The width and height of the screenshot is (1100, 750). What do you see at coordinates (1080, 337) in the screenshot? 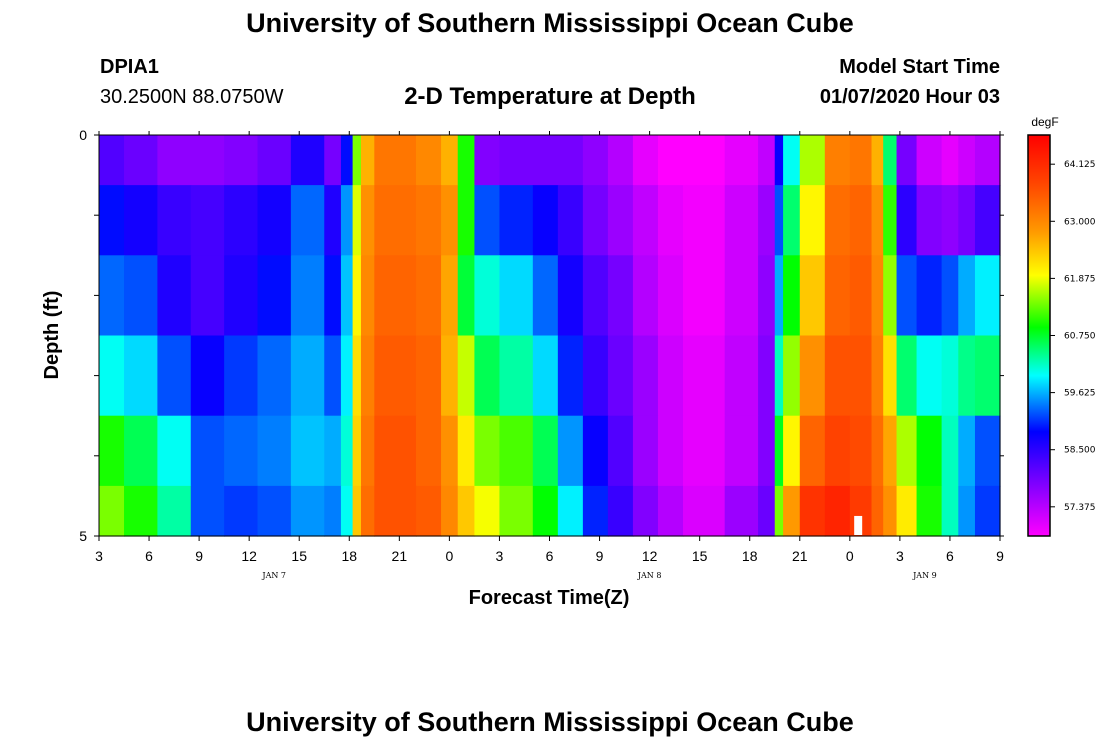
I see `colorbar-tick-label: 60.750` at bounding box center [1080, 337].